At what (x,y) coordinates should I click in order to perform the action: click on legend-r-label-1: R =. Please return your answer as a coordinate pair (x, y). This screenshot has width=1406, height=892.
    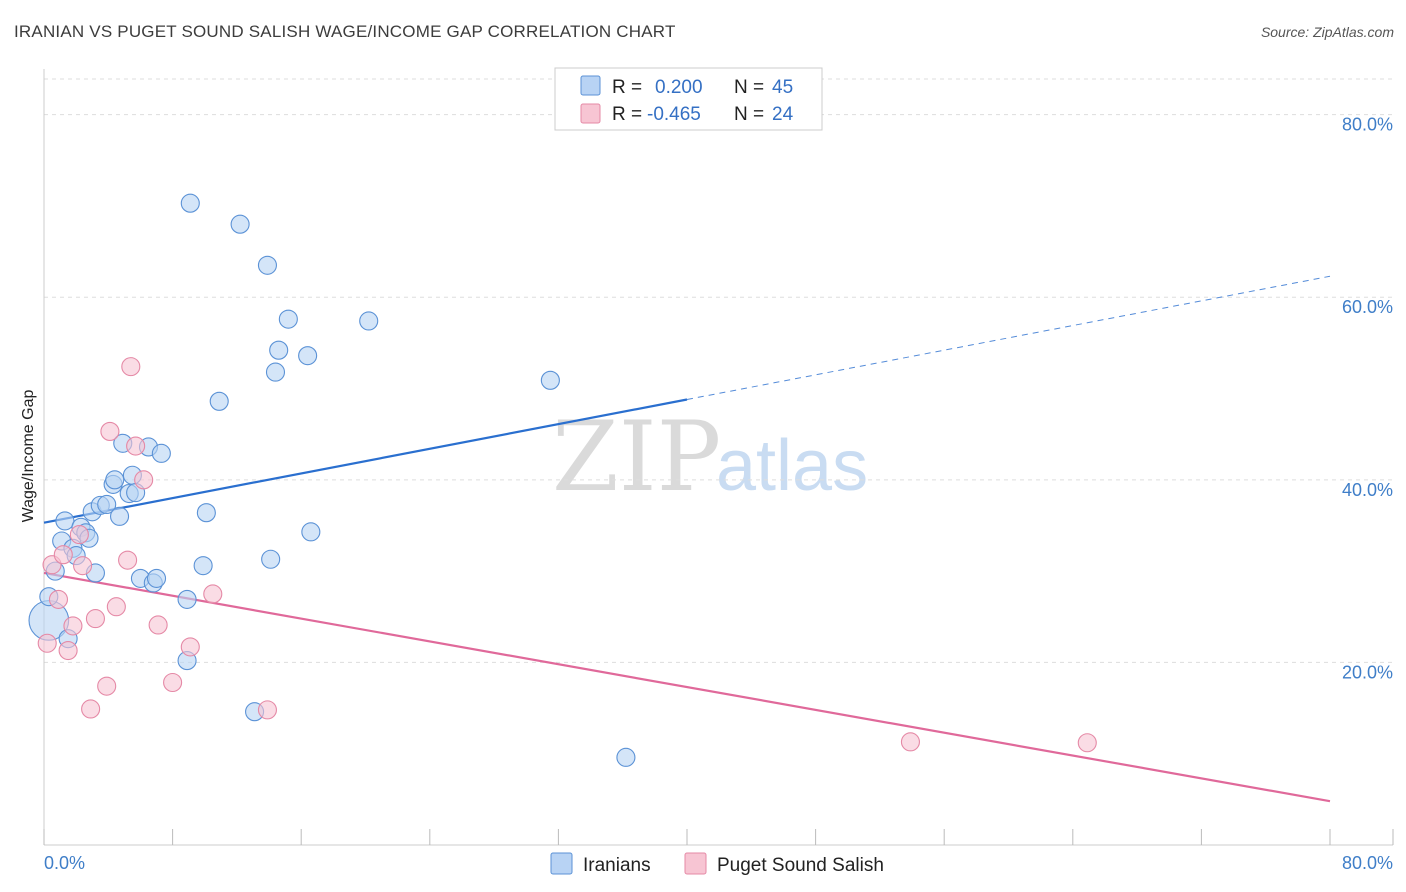
    Looking at the image, I should click on (627, 87).